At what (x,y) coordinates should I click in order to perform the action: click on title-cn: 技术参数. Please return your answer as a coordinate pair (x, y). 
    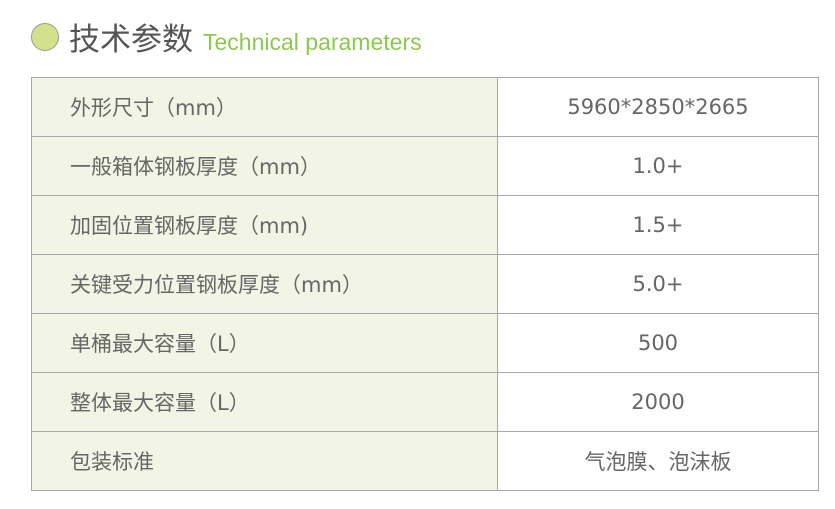
    Looking at the image, I should click on (131, 40).